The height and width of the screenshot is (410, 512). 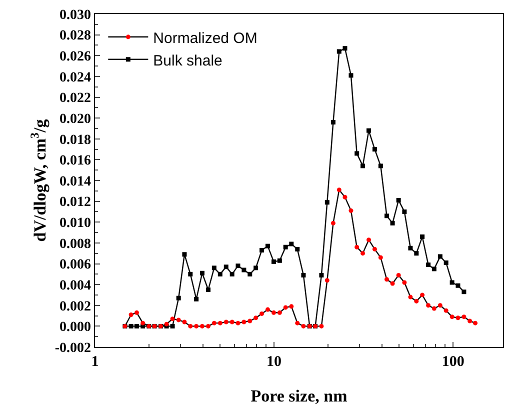 I want to click on y-tick-label: 0.010, so click(x=76, y=224).